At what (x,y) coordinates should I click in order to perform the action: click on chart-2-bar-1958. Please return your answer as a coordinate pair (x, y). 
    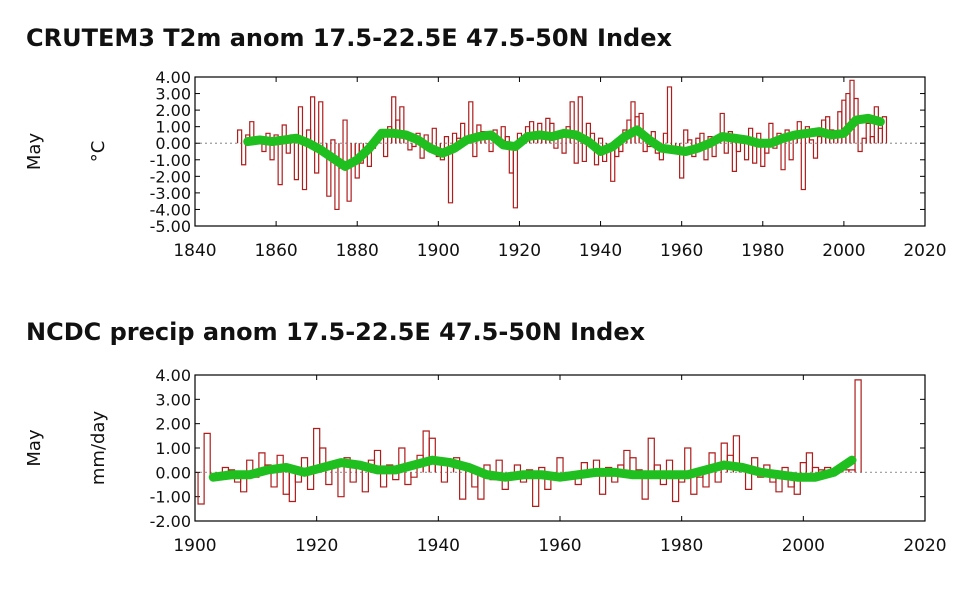
    Looking at the image, I should click on (548, 481).